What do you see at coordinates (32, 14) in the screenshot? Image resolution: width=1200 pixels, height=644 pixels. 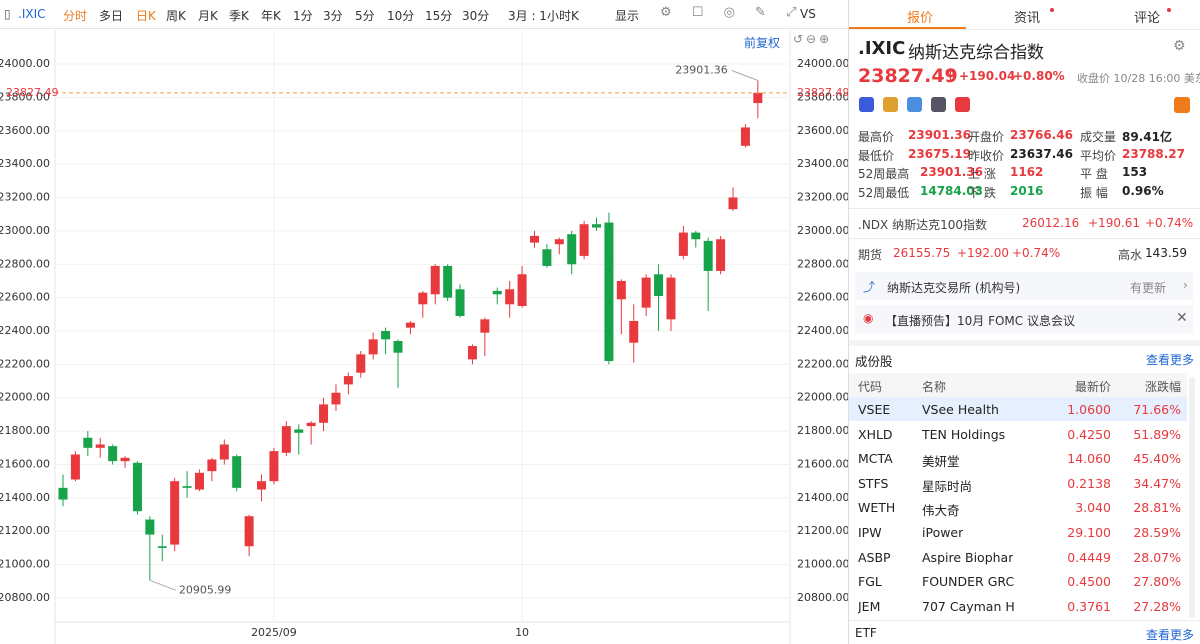 I see `symbol: .IXIC` at bounding box center [32, 14].